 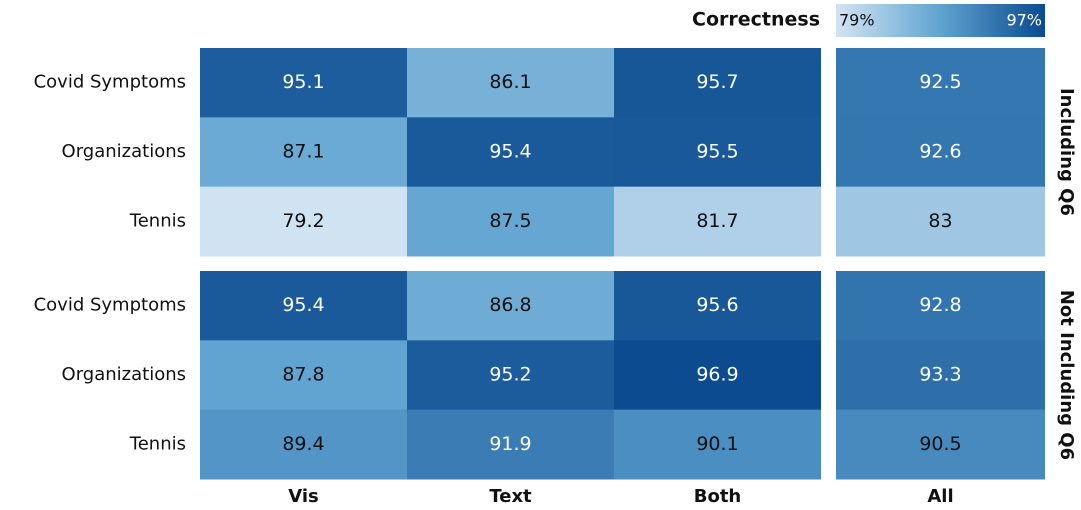 I want to click on cell-label: 87.5, so click(x=510, y=221).